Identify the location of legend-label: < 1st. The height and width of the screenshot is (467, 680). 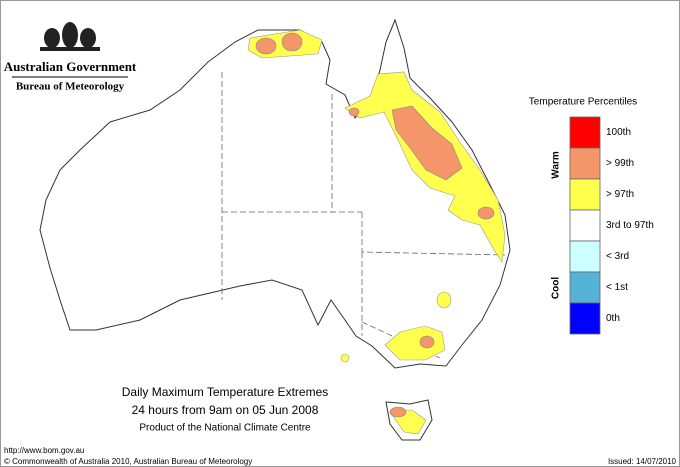
(617, 287).